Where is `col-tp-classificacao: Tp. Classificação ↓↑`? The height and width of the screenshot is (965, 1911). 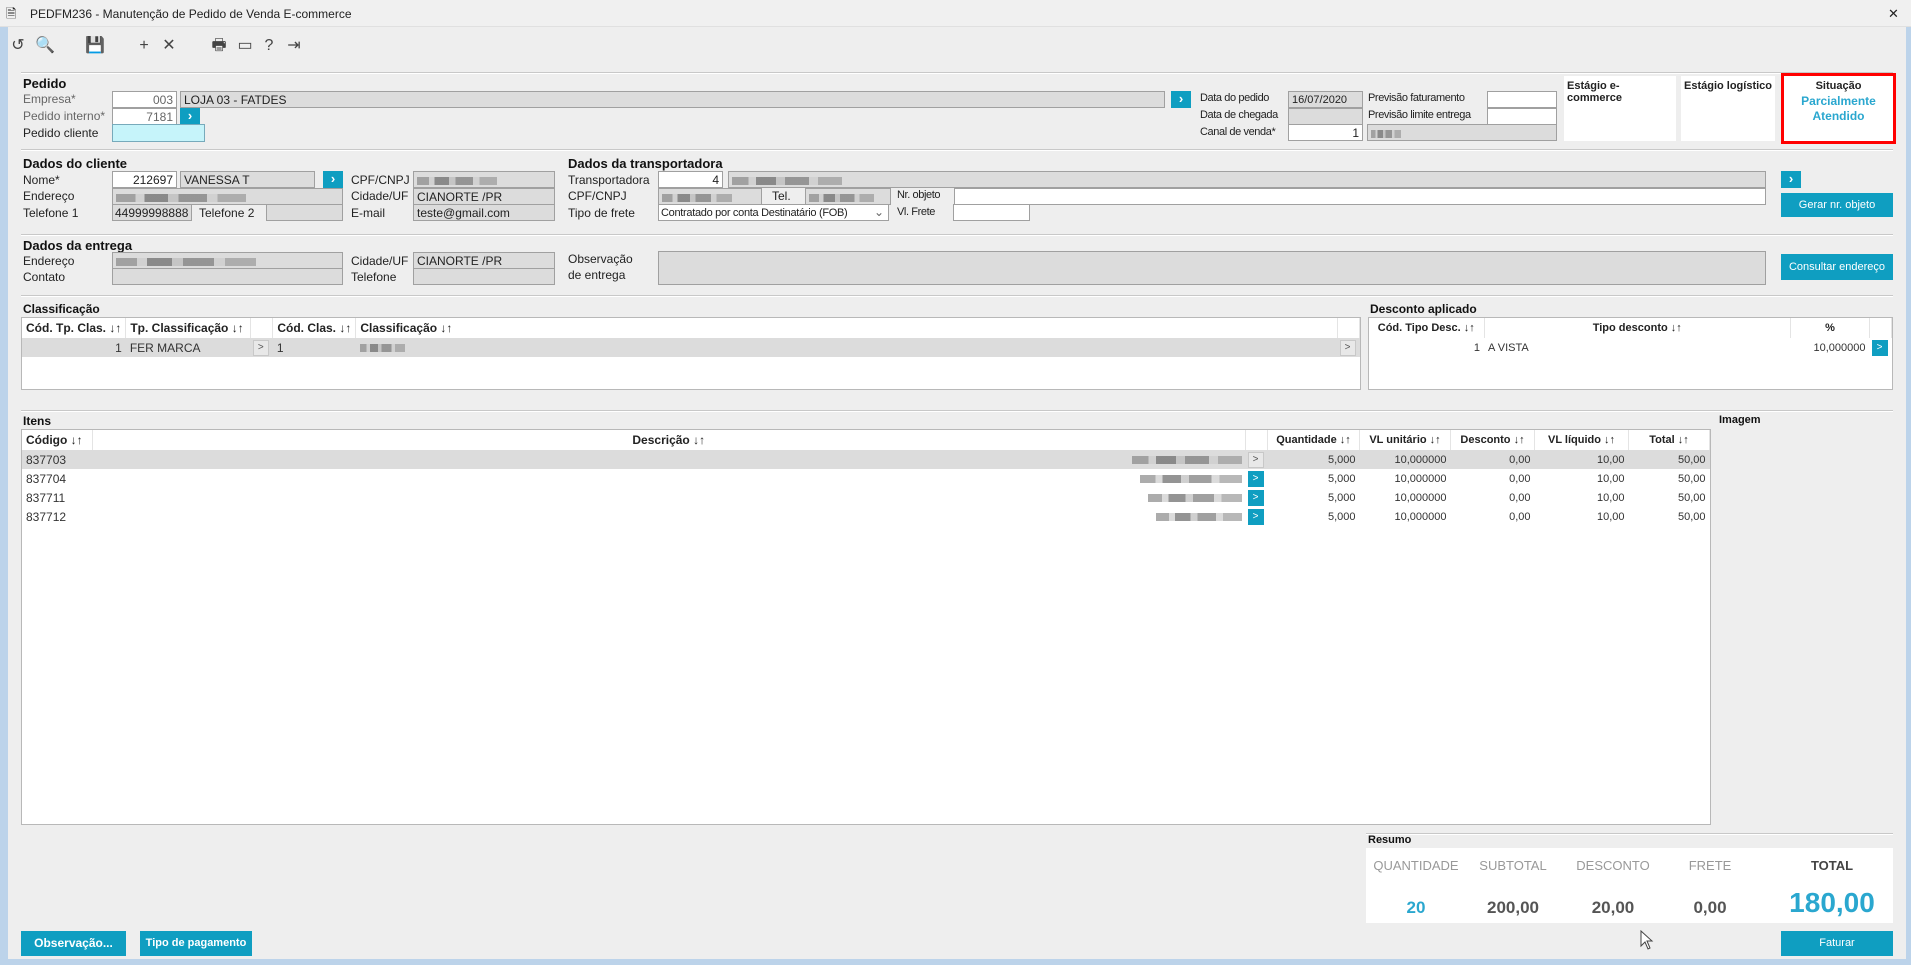 col-tp-classificacao: Tp. Classificação ↓↑ is located at coordinates (188, 328).